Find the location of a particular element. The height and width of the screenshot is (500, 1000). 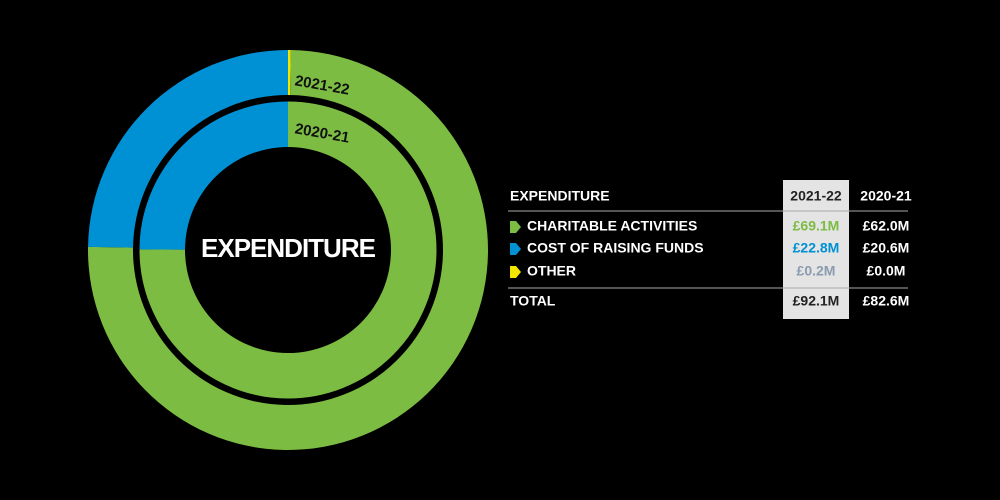

column-header: 2020-21 is located at coordinates (886, 196).